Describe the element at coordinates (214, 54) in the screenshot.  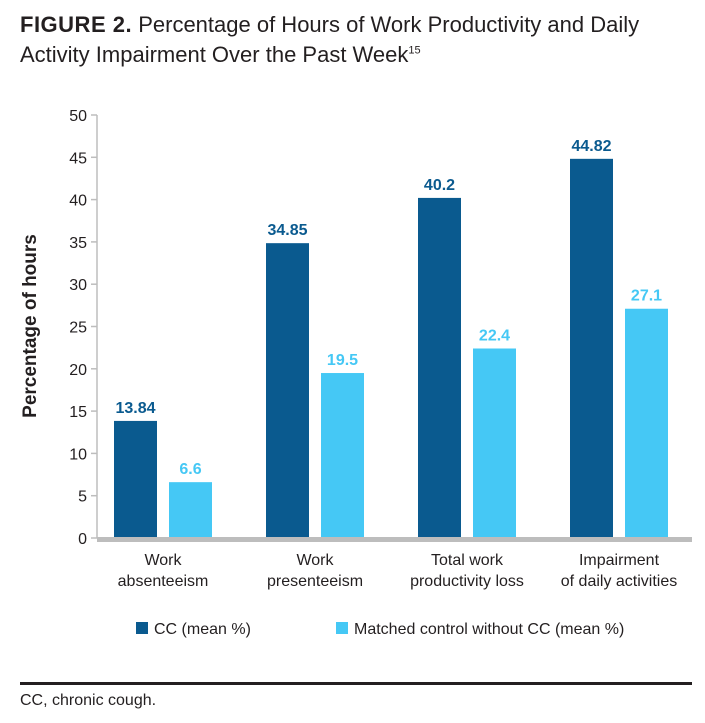
I see `figure-title-line2: Activity Impairment Over the Past Week` at that location.